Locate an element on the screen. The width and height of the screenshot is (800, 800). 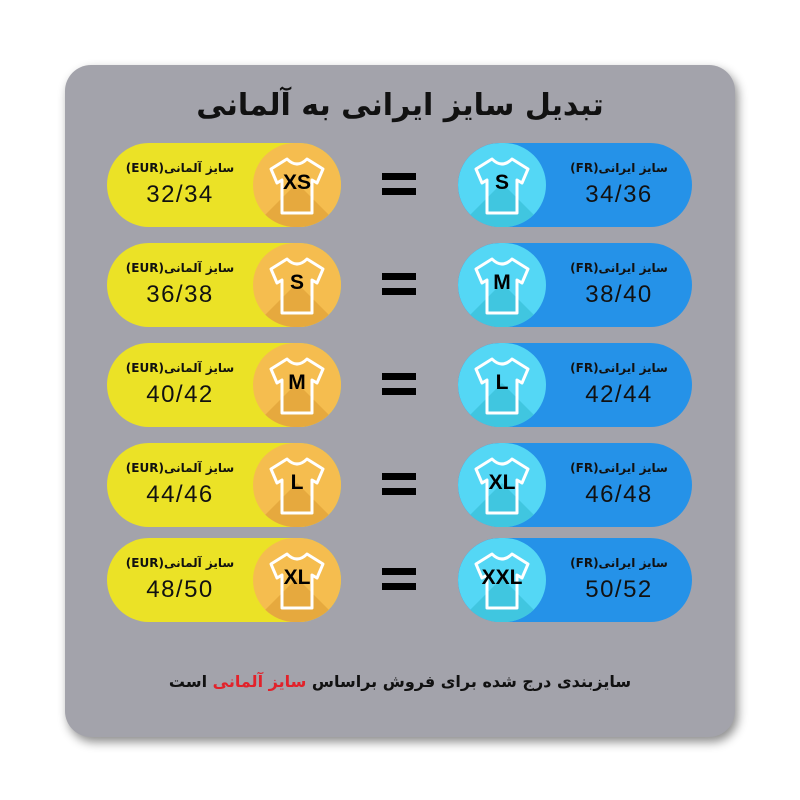
footer-highlight: سایز آلمانی is located at coordinates (259, 681).